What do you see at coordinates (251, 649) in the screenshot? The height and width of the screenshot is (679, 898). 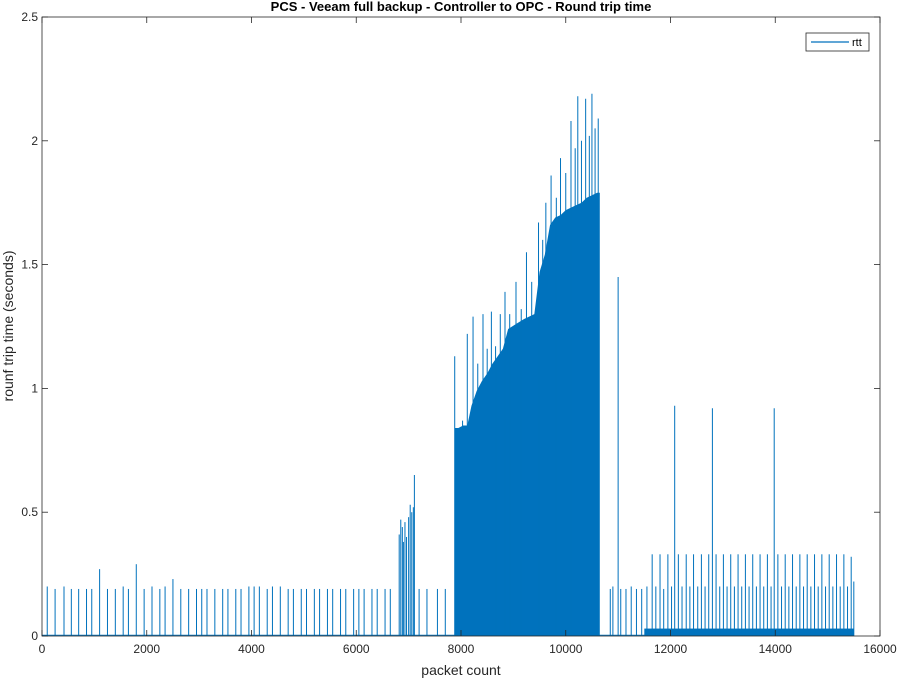 I see `x-tick-label: 4000` at bounding box center [251, 649].